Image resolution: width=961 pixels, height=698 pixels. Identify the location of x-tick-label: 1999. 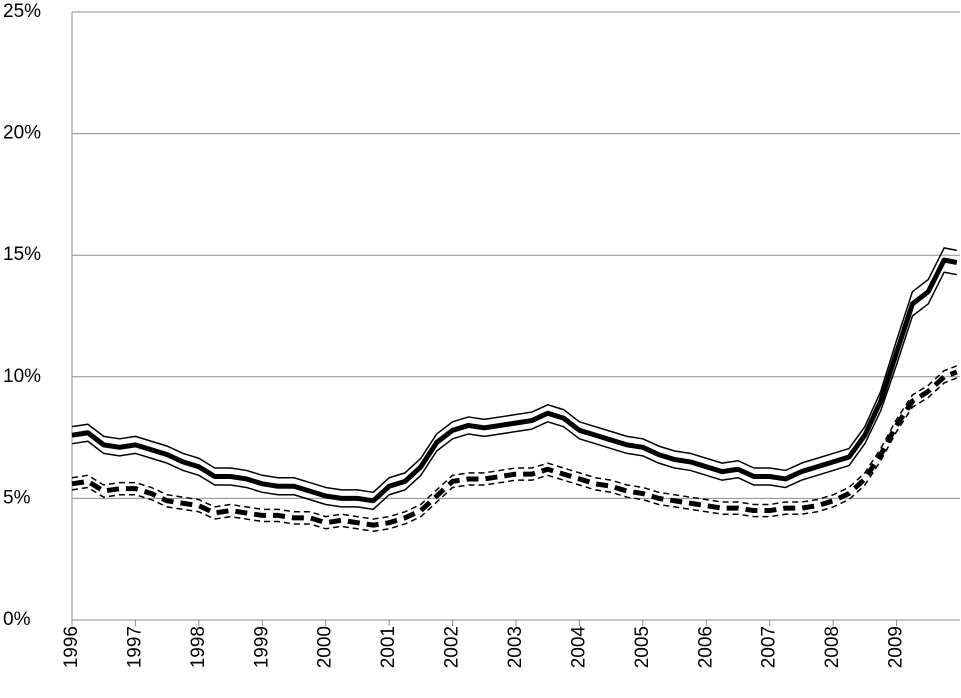
(261, 647).